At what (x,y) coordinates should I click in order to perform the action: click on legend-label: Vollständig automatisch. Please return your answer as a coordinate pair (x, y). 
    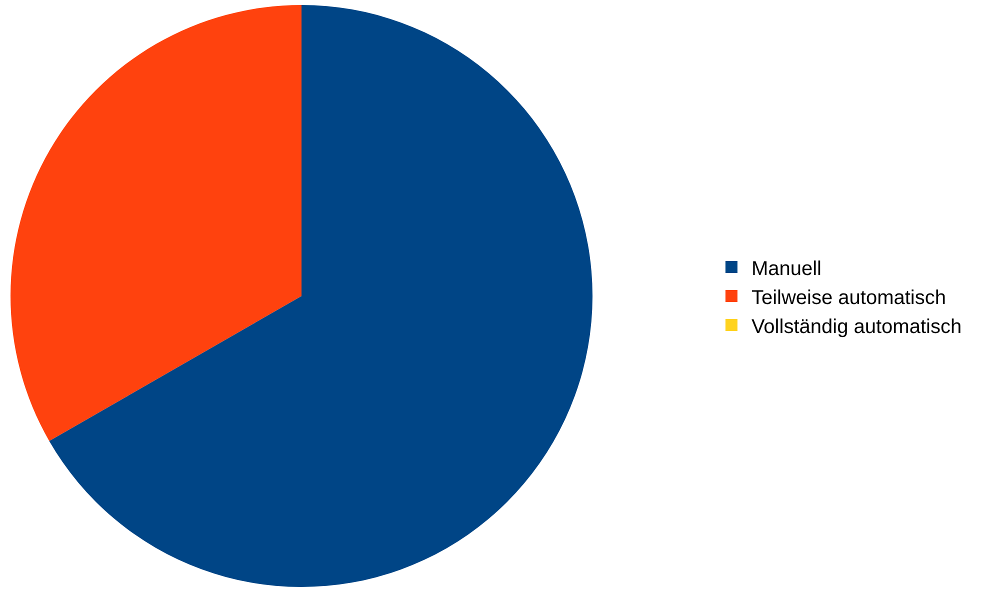
    Looking at the image, I should click on (856, 327).